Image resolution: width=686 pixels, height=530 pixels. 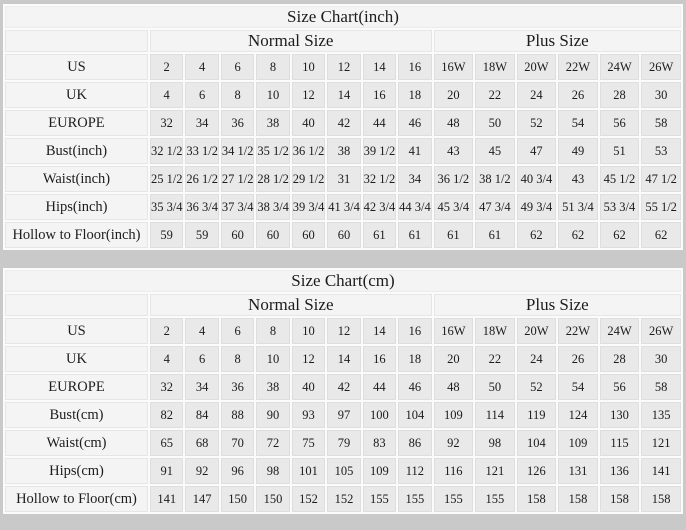 What do you see at coordinates (273, 151) in the screenshot?
I see `cell: 35 1/2` at bounding box center [273, 151].